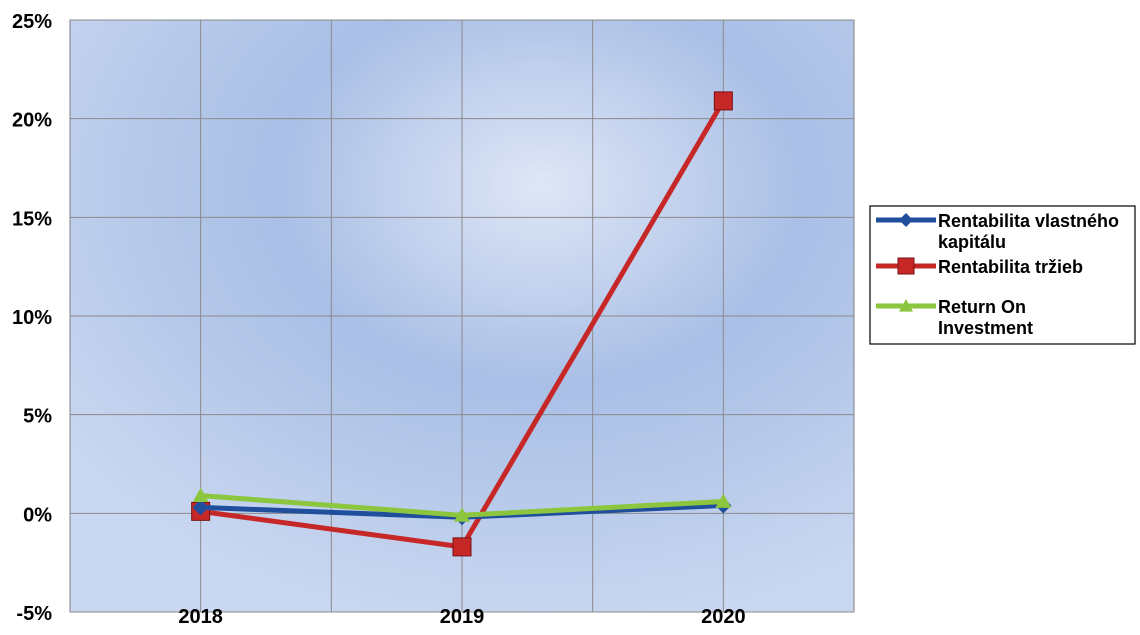 The height and width of the screenshot is (635, 1140). I want to click on y-tick-label: 0%, so click(37, 515).